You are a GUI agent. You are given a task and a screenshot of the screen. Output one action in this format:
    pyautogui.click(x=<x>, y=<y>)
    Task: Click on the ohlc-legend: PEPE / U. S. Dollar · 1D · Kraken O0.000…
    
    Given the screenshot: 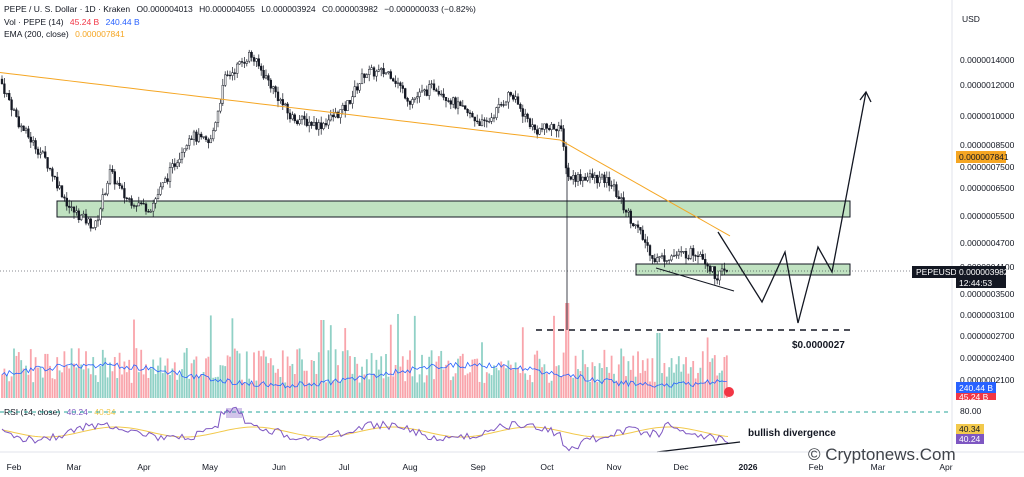 What is the action you would take?
    pyautogui.click(x=242, y=9)
    